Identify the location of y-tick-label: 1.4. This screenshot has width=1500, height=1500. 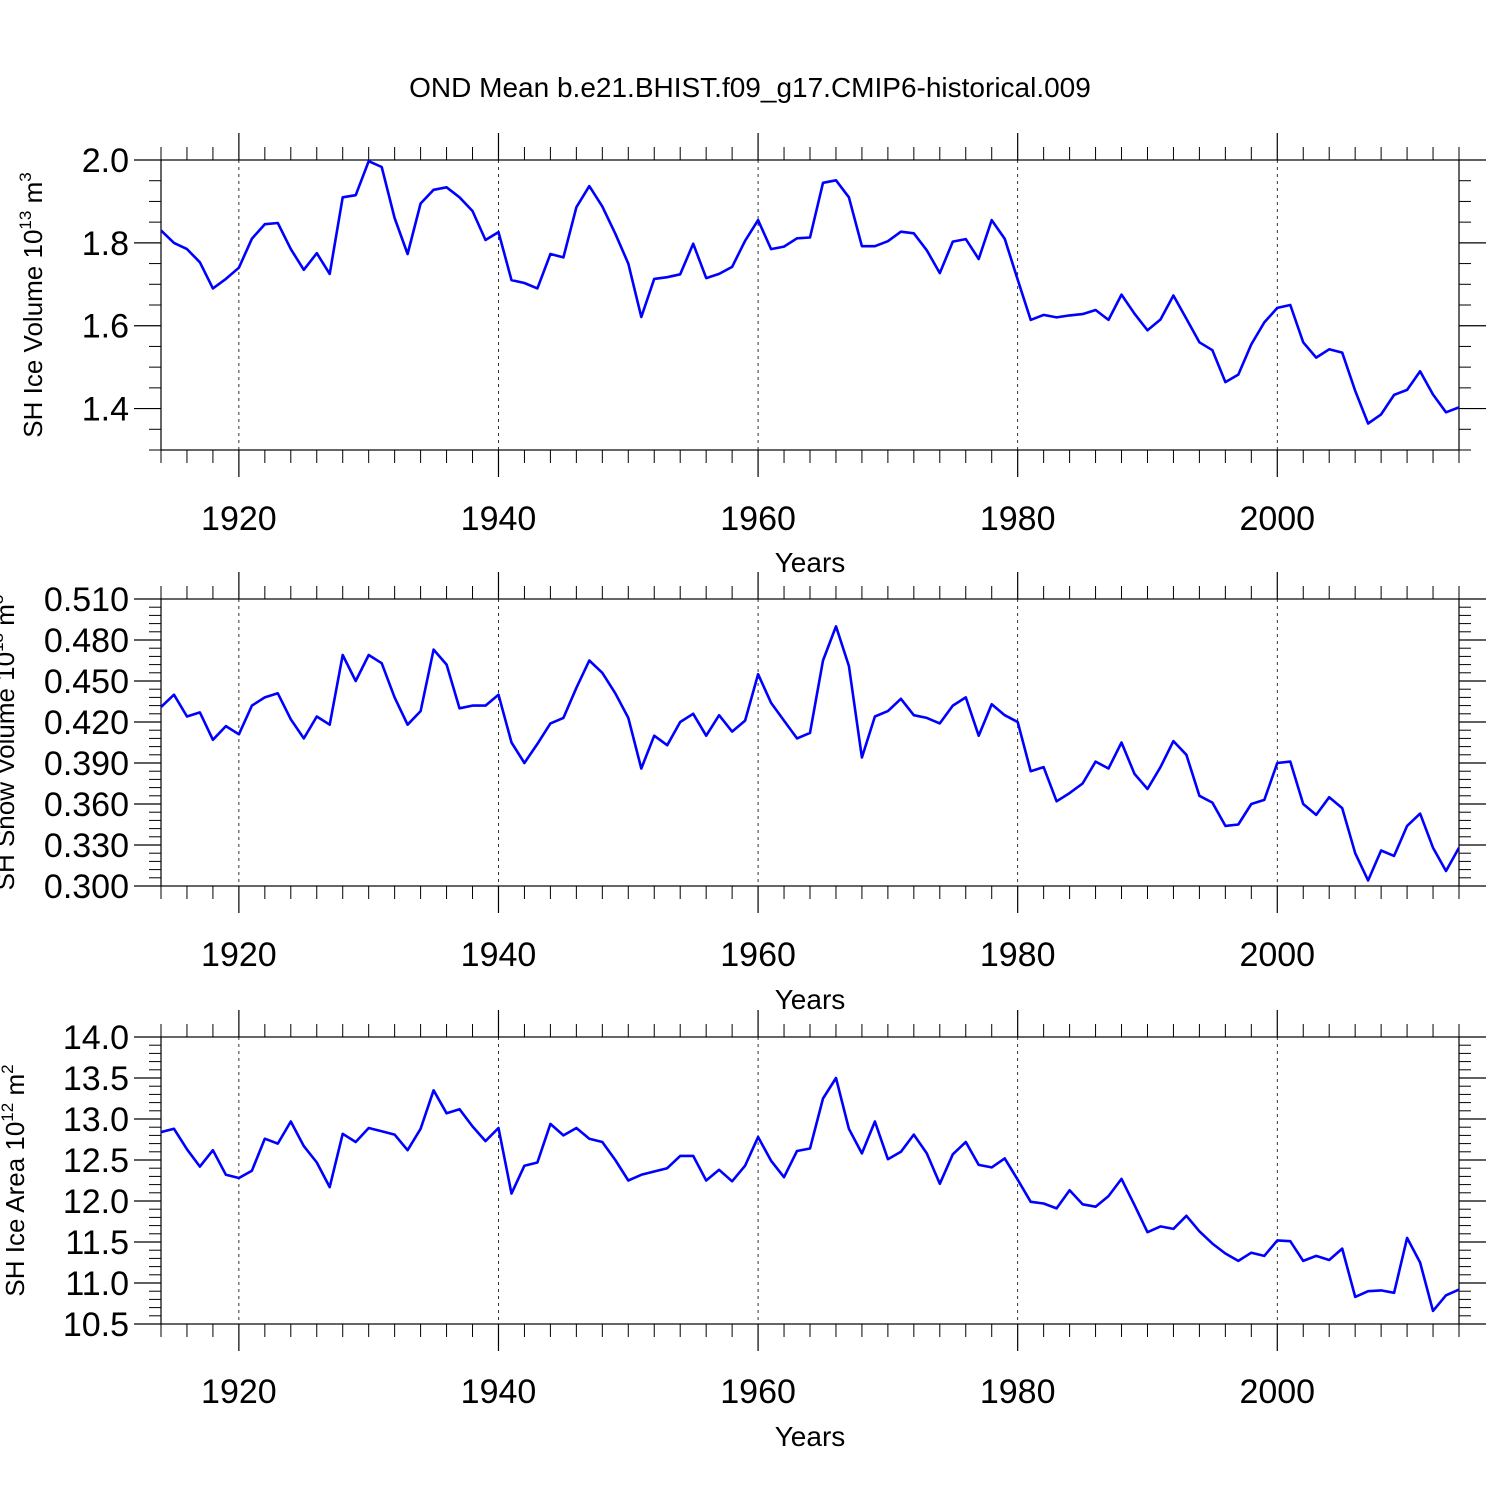
(105, 410).